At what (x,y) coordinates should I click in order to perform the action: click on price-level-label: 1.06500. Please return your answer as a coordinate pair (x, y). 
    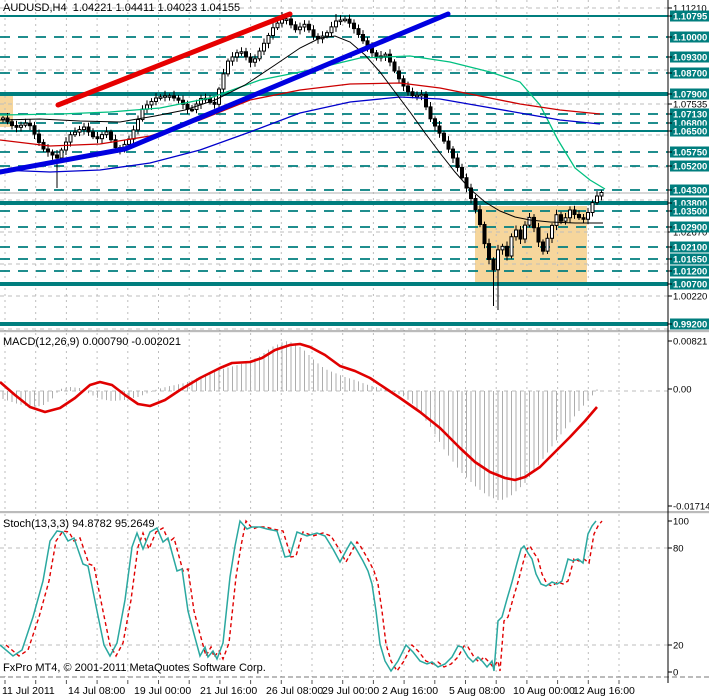
    Looking at the image, I should click on (690, 132).